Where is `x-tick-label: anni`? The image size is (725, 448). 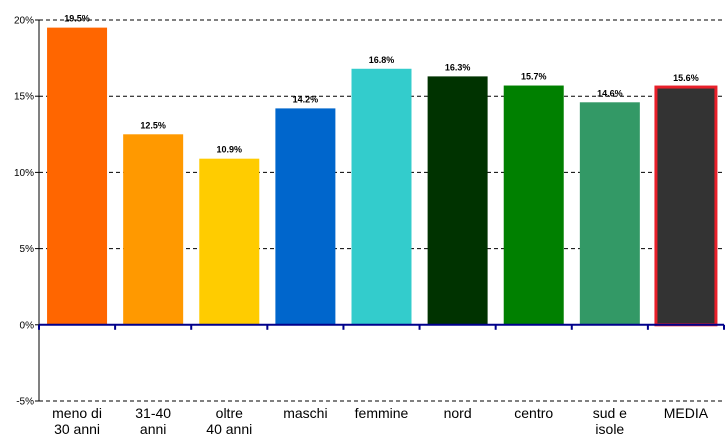
x-tick-label: anni is located at coordinates (153, 429).